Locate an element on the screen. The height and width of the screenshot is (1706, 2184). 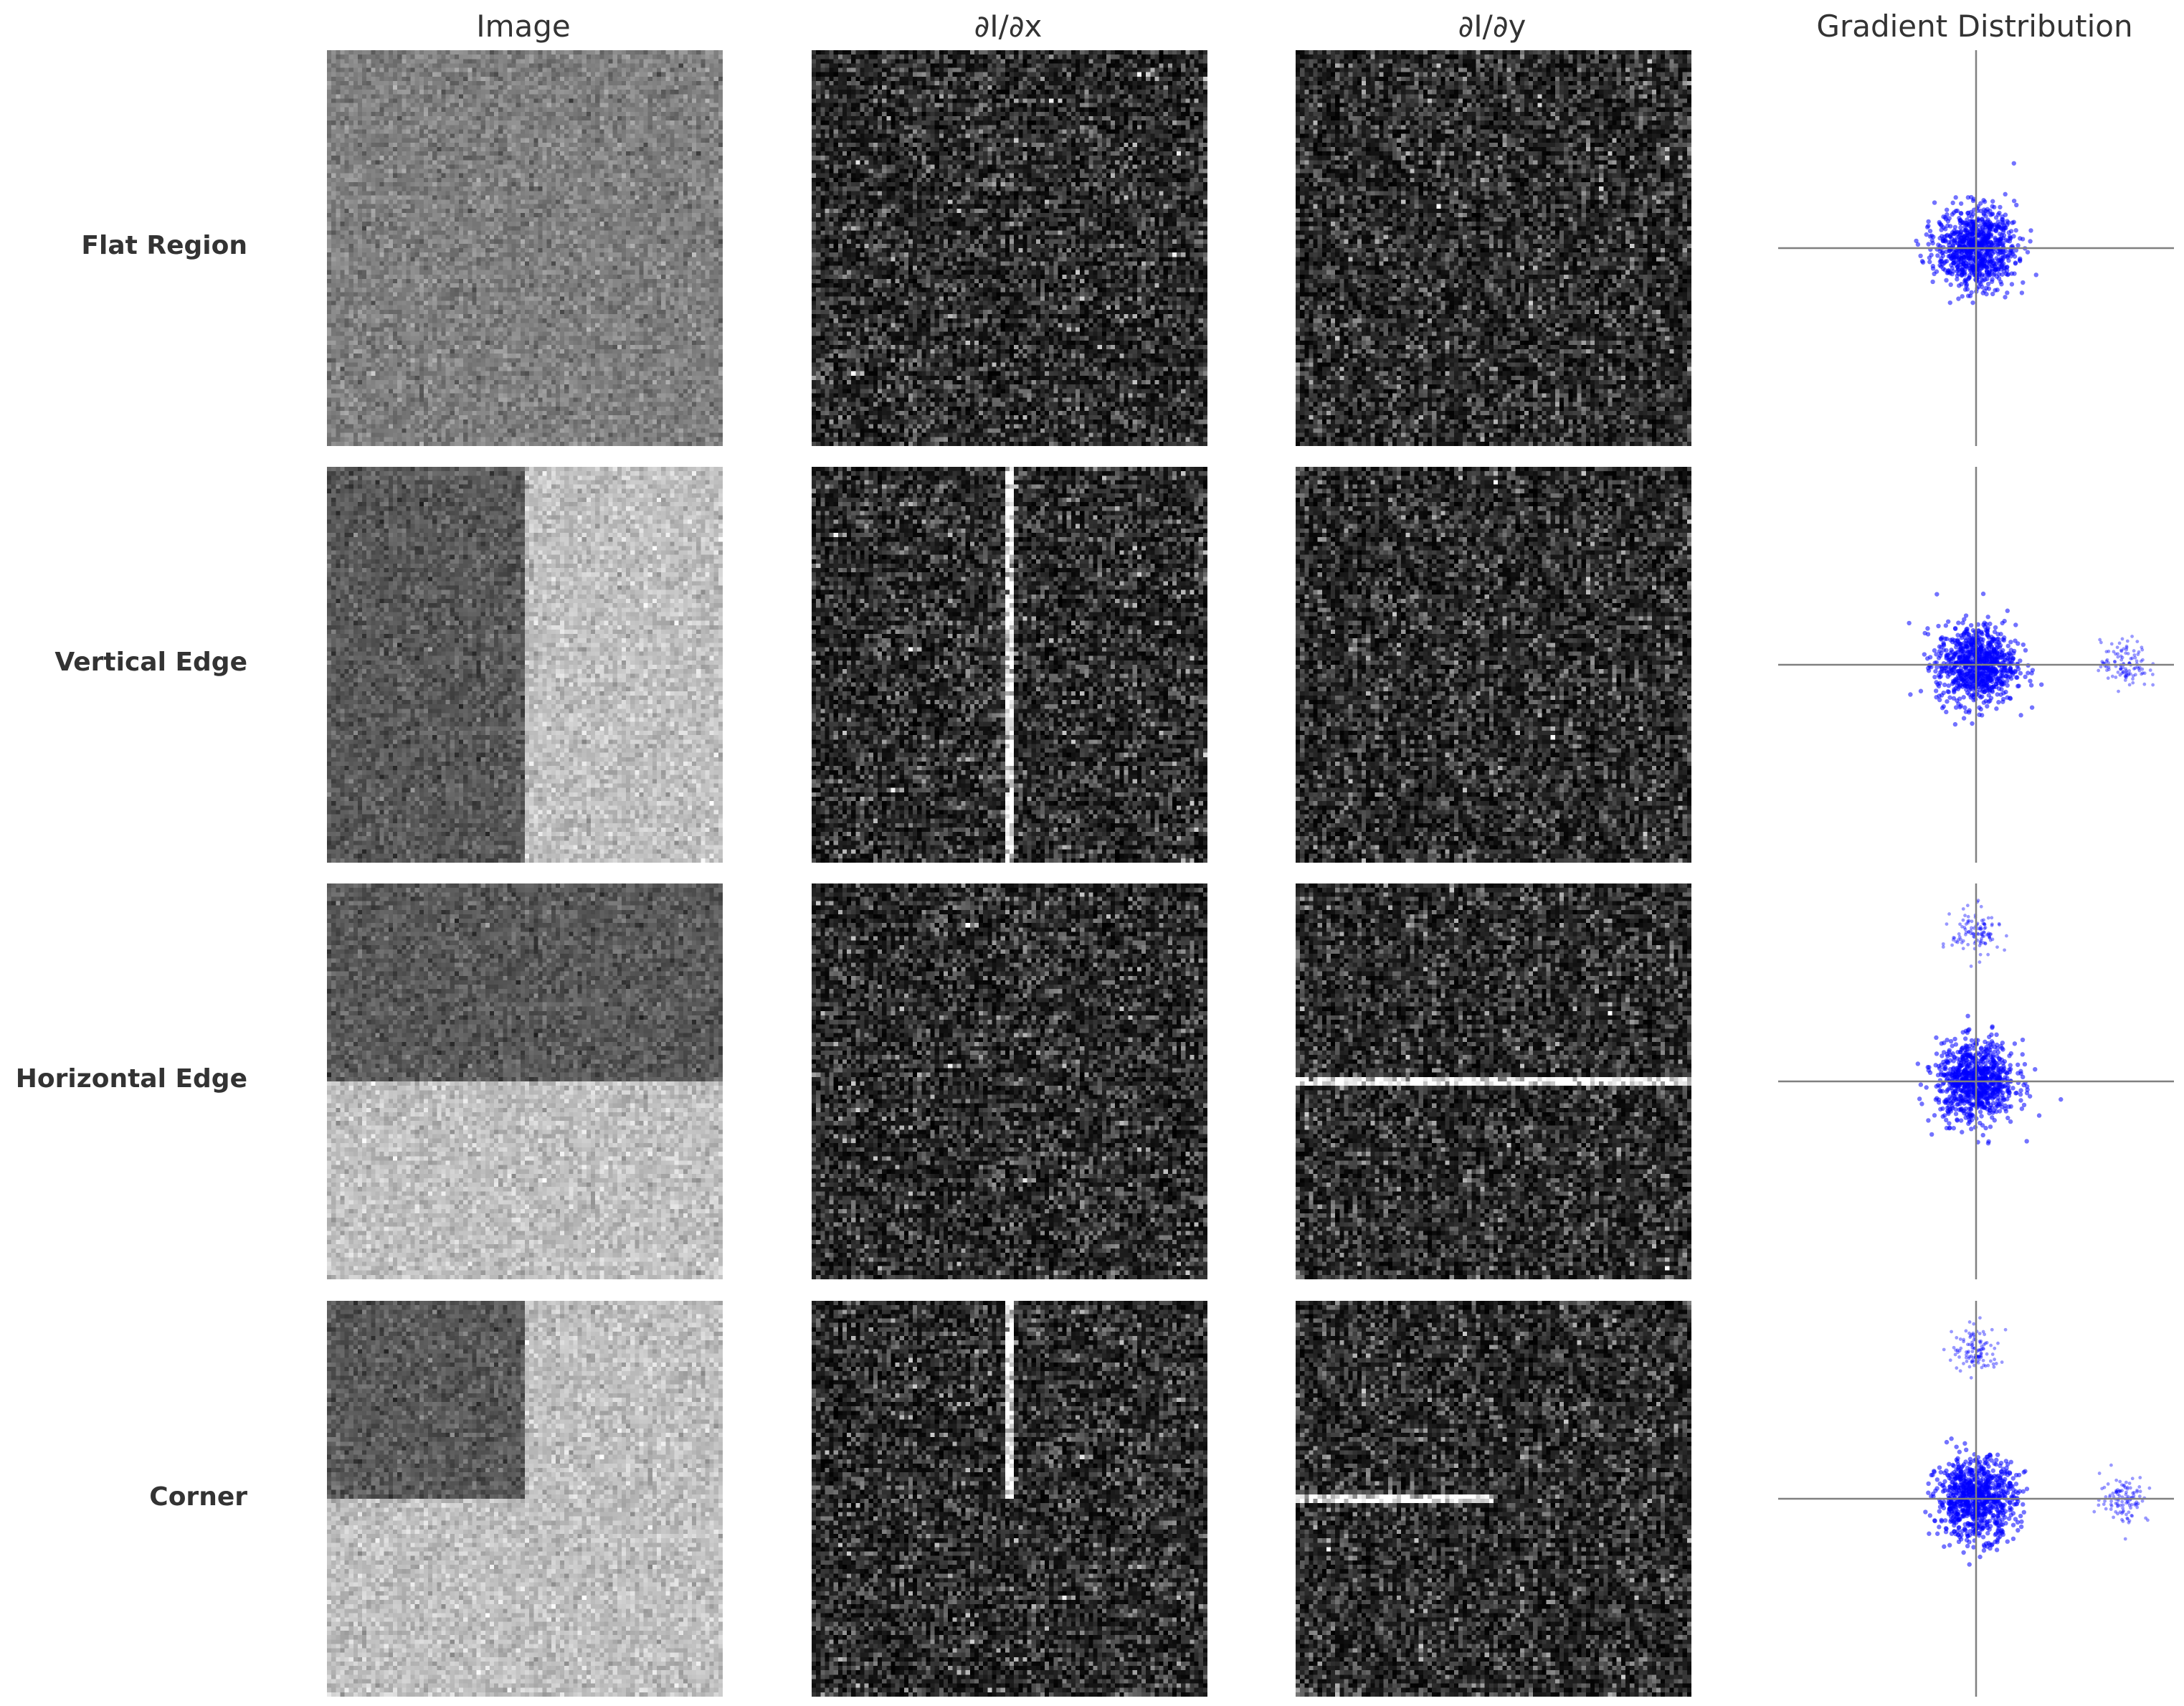
dx-panel-flat-region is located at coordinates (1010, 248).